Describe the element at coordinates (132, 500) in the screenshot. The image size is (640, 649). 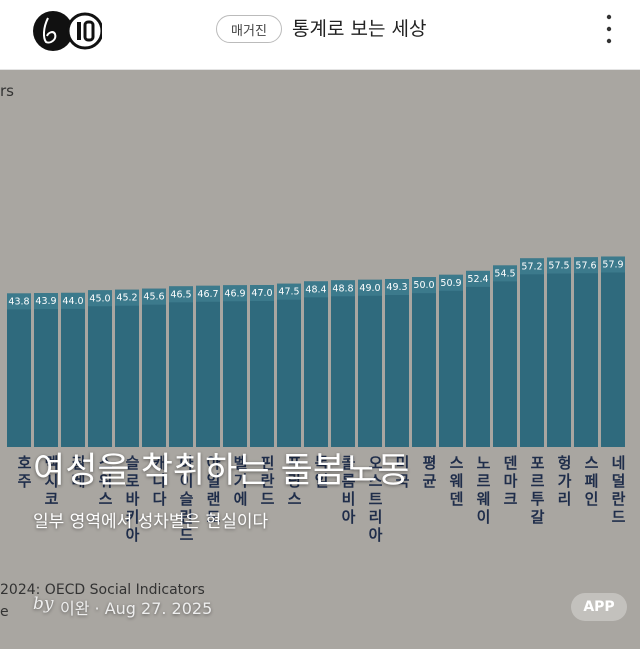
I see `category-label: 슬로바키아` at that location.